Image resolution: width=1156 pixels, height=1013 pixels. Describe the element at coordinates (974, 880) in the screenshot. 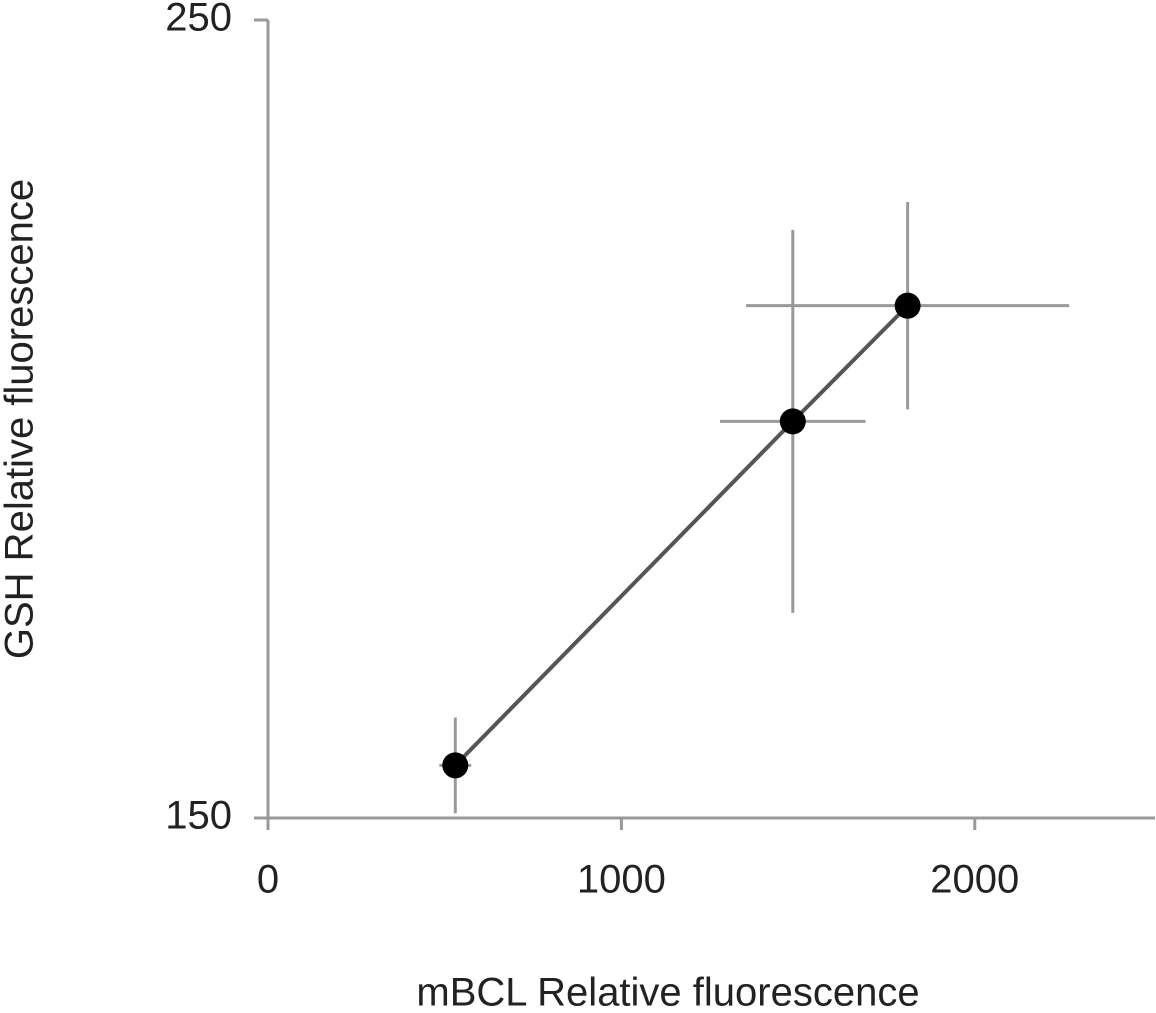

I see `x-tick-label: 2000` at that location.